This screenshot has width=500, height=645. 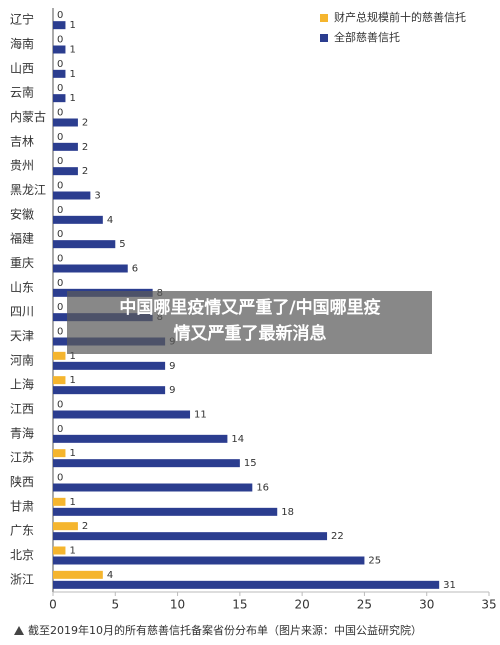 I want to click on y-tick-label: 上海, so click(x=22, y=384).